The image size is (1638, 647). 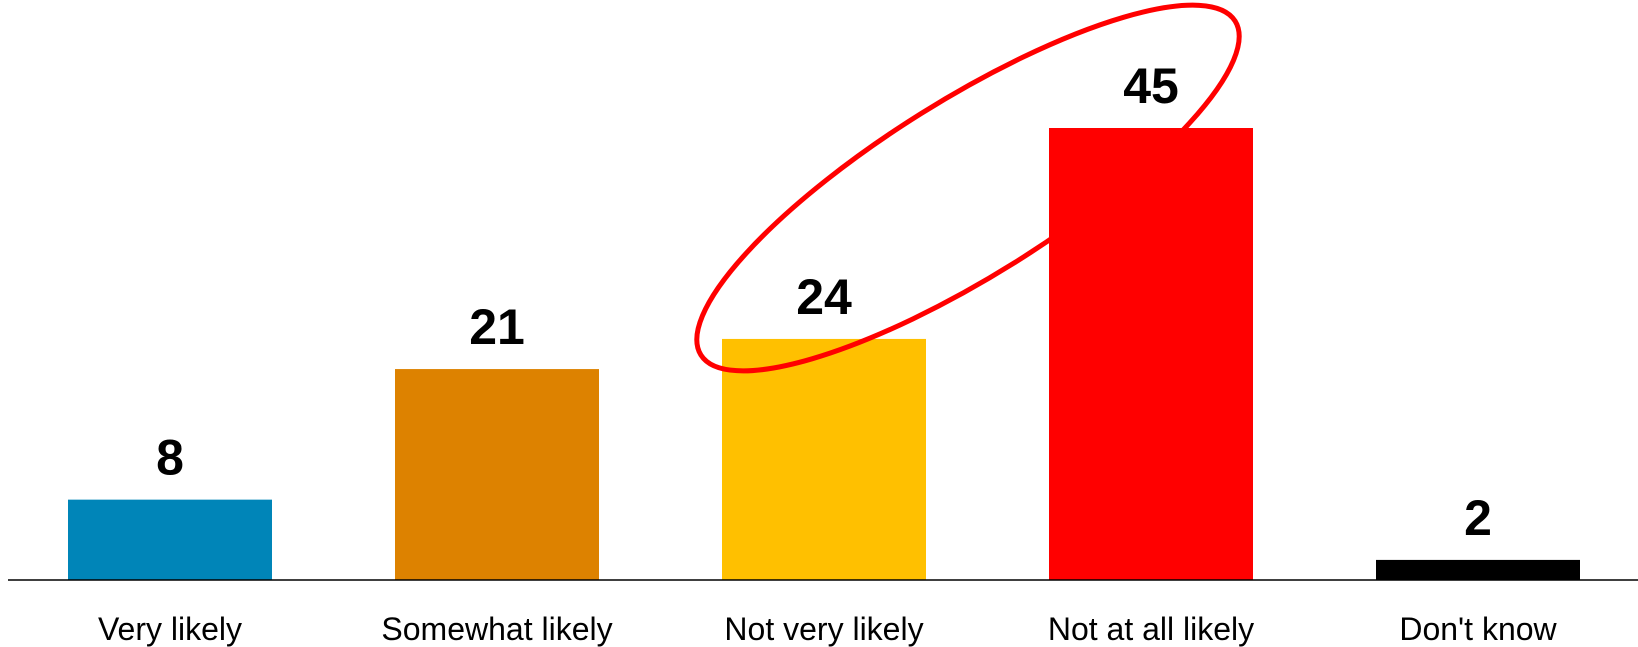 I want to click on value-label-1: 21, so click(x=497, y=327).